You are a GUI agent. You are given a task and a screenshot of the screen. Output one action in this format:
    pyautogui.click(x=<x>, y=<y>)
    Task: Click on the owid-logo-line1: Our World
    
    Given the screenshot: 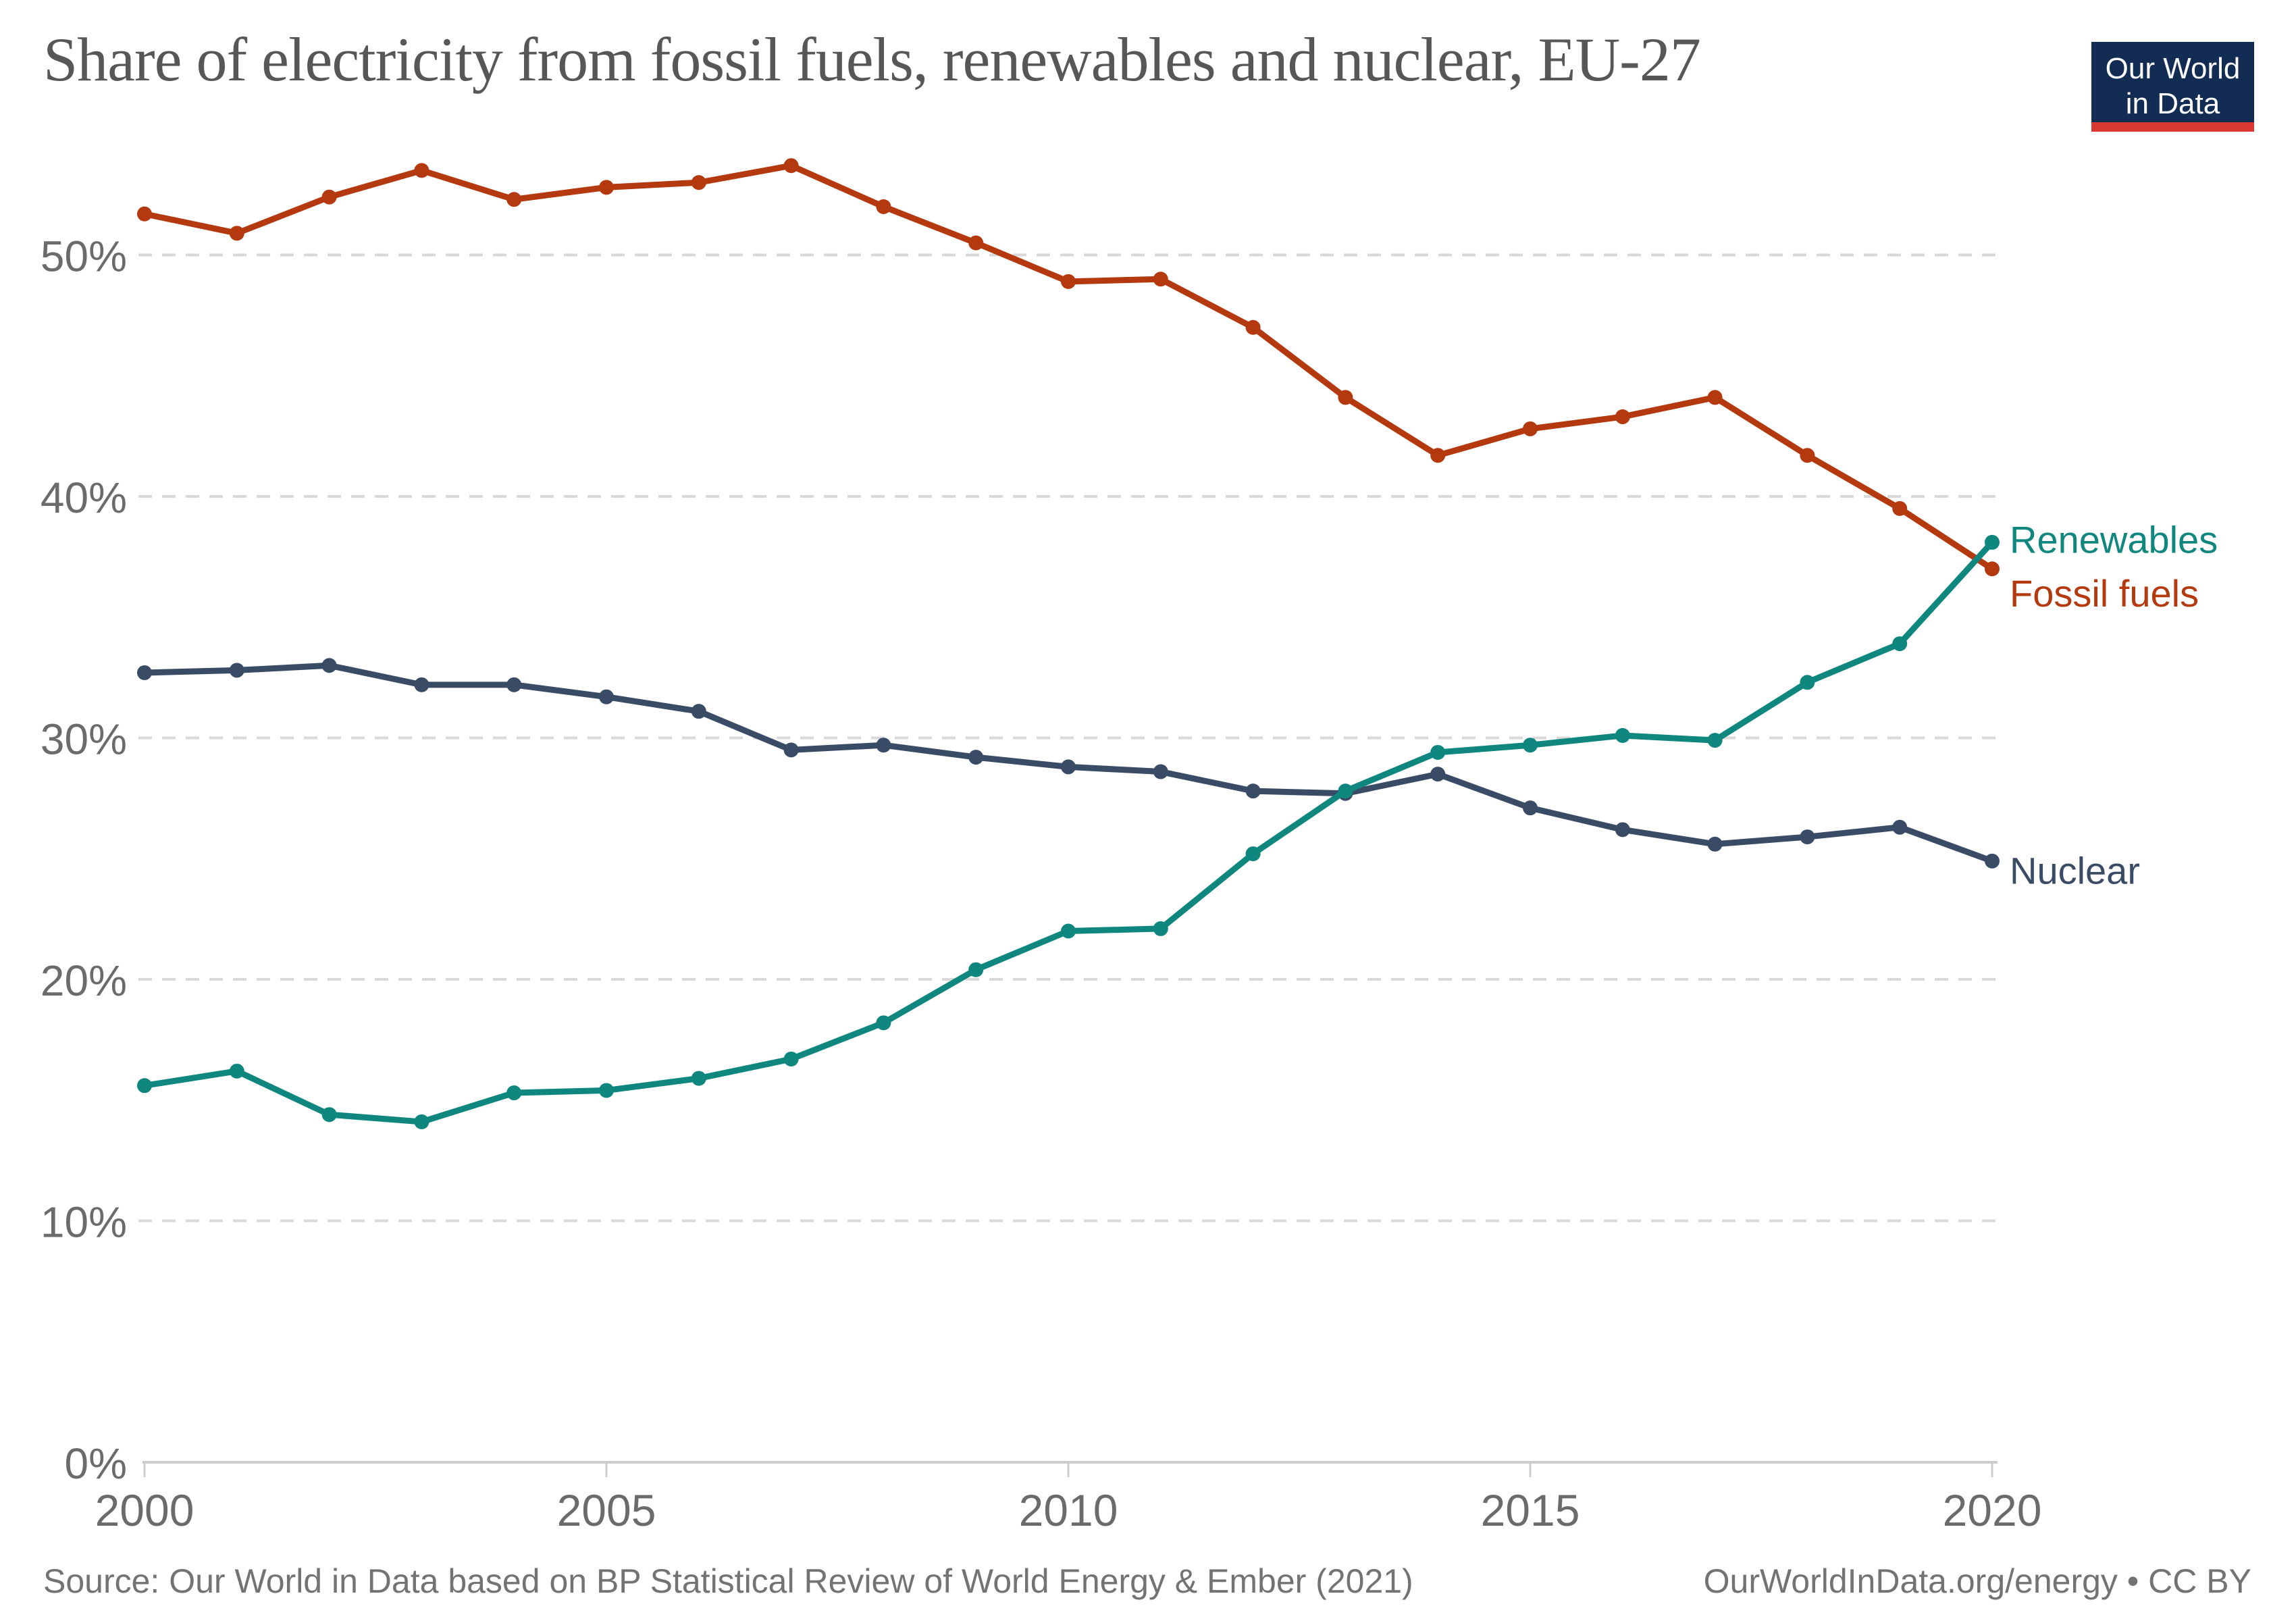 What is the action you would take?
    pyautogui.click(x=2173, y=68)
    